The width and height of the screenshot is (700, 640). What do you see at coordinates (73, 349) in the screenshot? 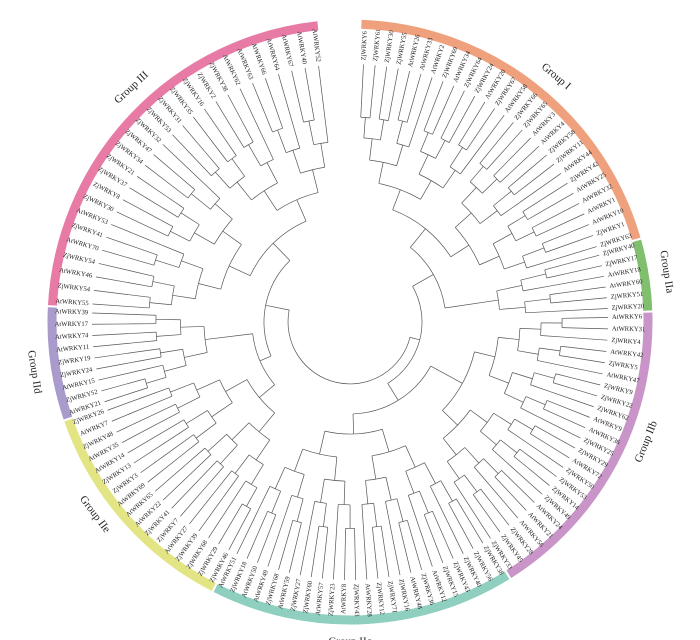
I see `leaf-label: AtWRKY11` at bounding box center [73, 349].